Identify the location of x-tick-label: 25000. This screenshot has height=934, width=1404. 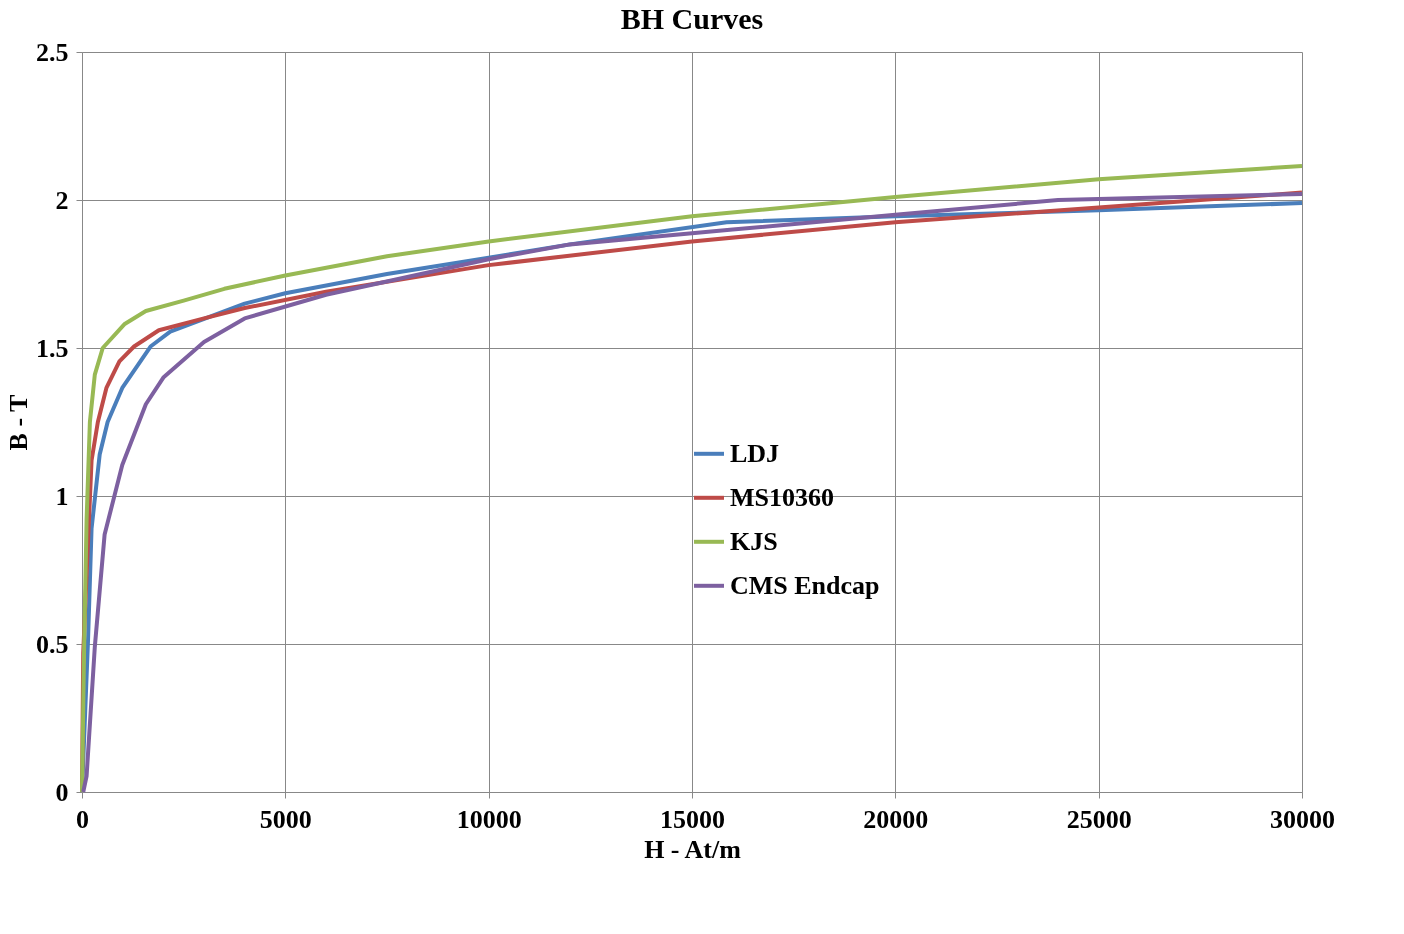
(1099, 819).